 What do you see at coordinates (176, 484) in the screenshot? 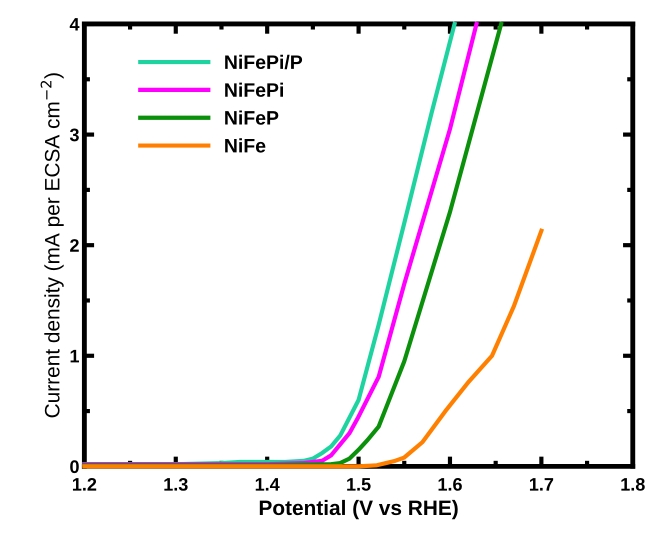
I see `x-tick-label: 1.3` at bounding box center [176, 484].